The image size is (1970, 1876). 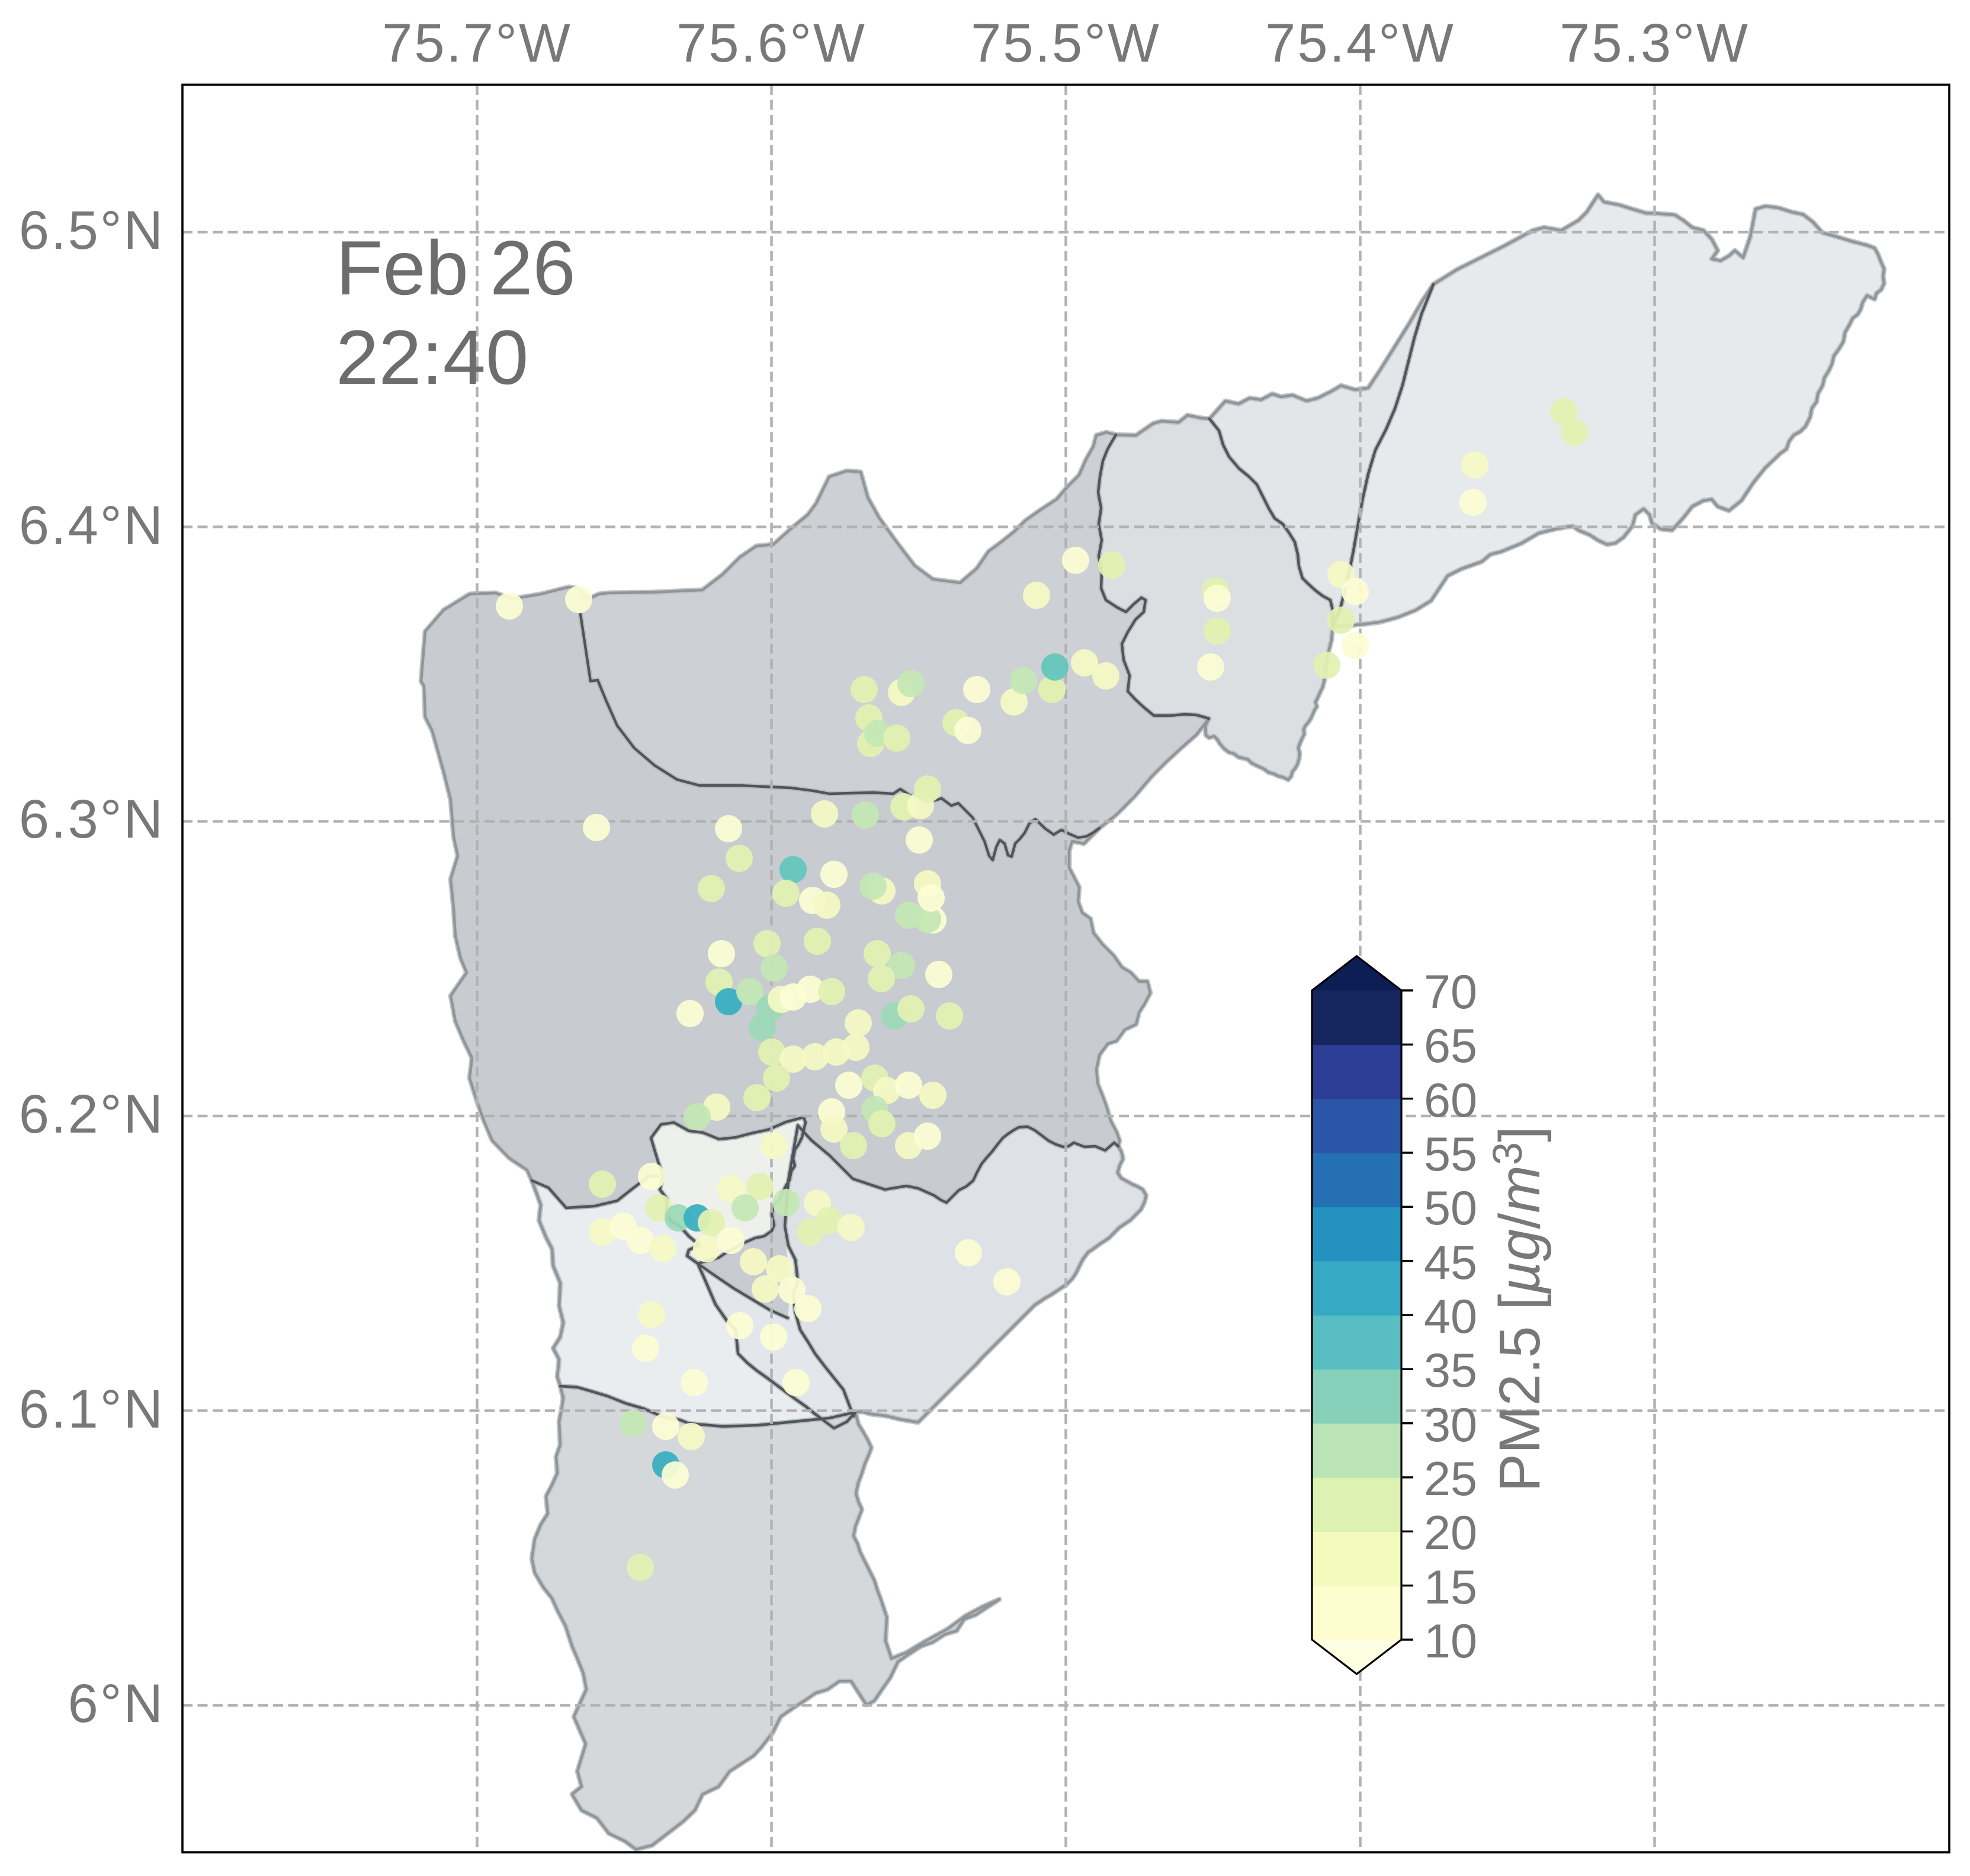 What do you see at coordinates (1066, 43) in the screenshot?
I see `svg-text: 75.5°W` at bounding box center [1066, 43].